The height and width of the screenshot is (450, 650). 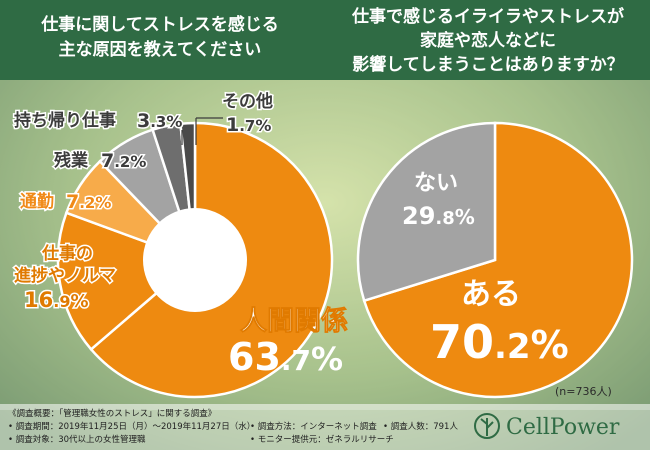 What do you see at coordinates (159, 24) in the screenshot?
I see `left-title-line1: 仕事に関してストレスを感じる` at bounding box center [159, 24].